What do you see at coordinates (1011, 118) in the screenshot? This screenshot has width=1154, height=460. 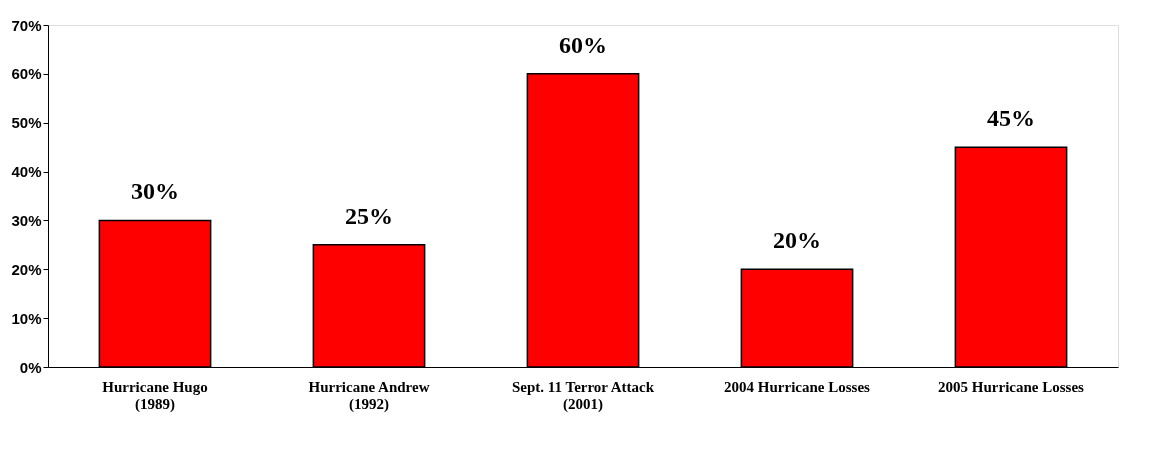 I see `data-label: 45%` at bounding box center [1011, 118].